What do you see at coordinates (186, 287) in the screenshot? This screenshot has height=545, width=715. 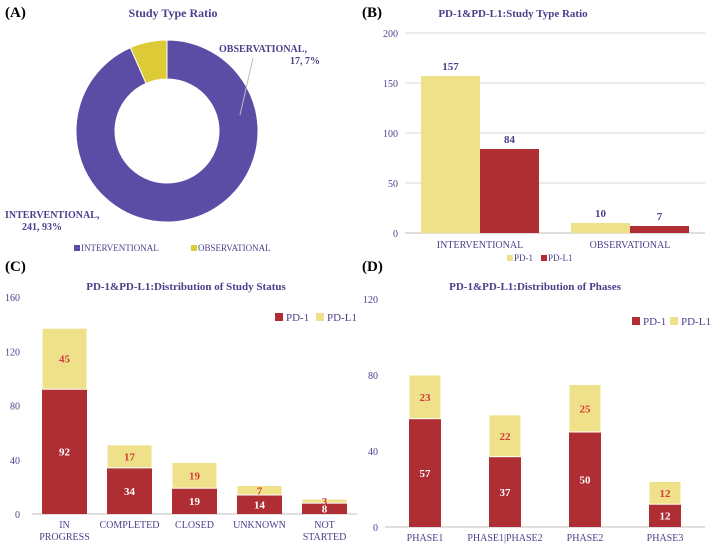 I see `panel-c-title: PD-1&PD-L1:Distribution of Study Status` at bounding box center [186, 287].